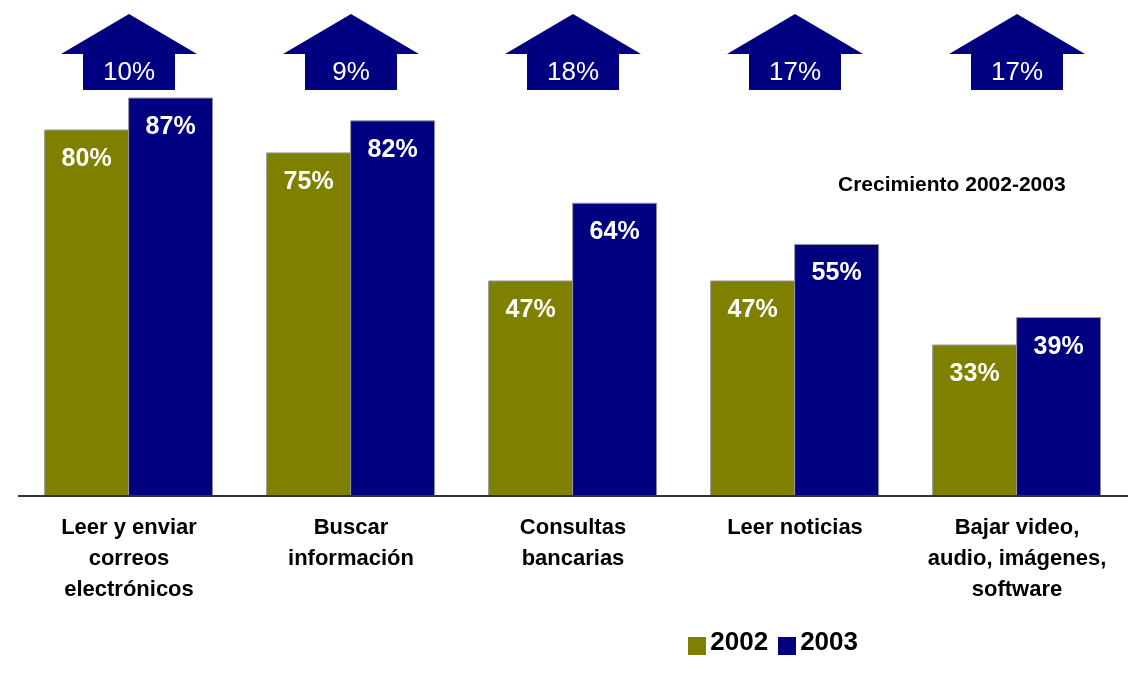 The width and height of the screenshot is (1146, 684). What do you see at coordinates (739, 641) in the screenshot?
I see `legend-label: 2002` at bounding box center [739, 641].